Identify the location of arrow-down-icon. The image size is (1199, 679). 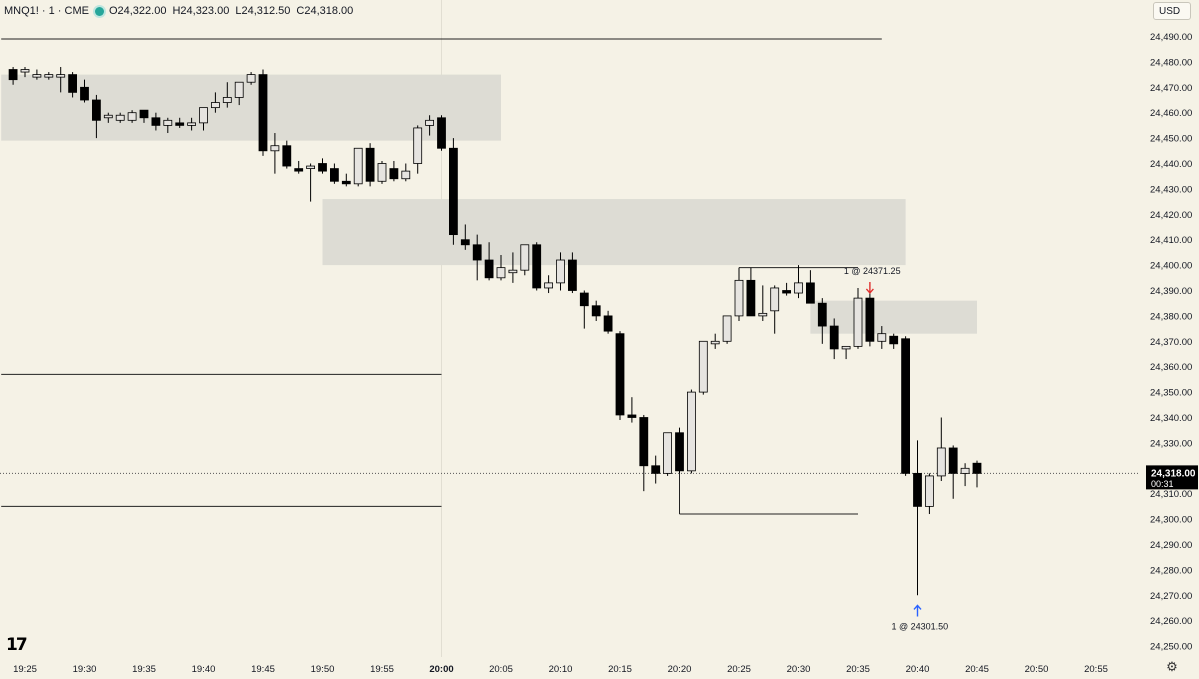
(869, 288).